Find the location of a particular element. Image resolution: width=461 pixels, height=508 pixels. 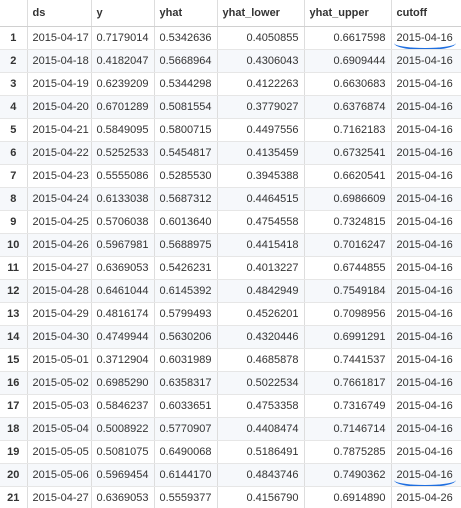

cell-ds: 2015-04-30 is located at coordinates (59, 337).